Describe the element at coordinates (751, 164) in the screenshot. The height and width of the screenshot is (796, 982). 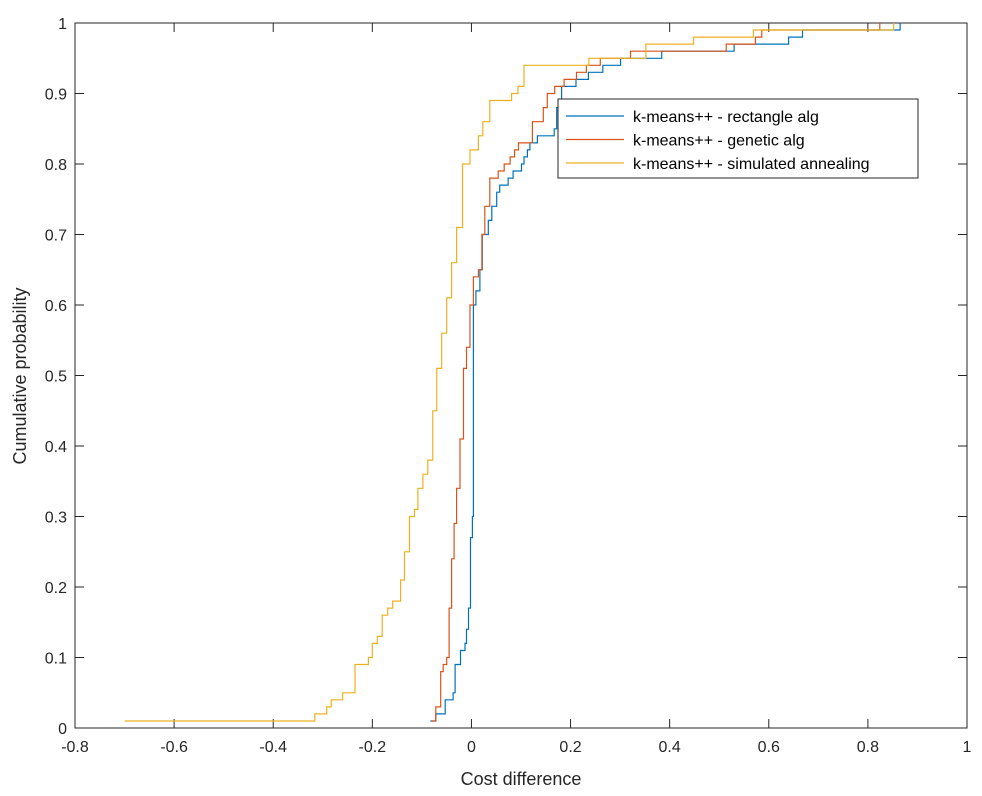
I see `legend-entry: k-means++ - simulated annealing` at that location.